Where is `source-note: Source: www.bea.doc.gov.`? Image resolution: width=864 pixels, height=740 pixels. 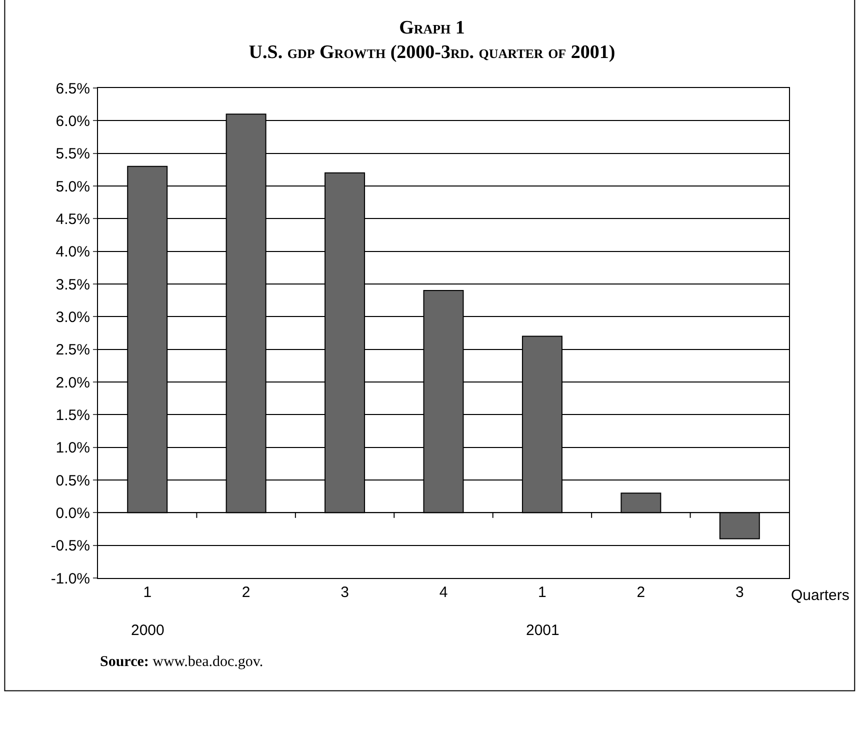 source-note: Source: www.bea.doc.gov. is located at coordinates (182, 662).